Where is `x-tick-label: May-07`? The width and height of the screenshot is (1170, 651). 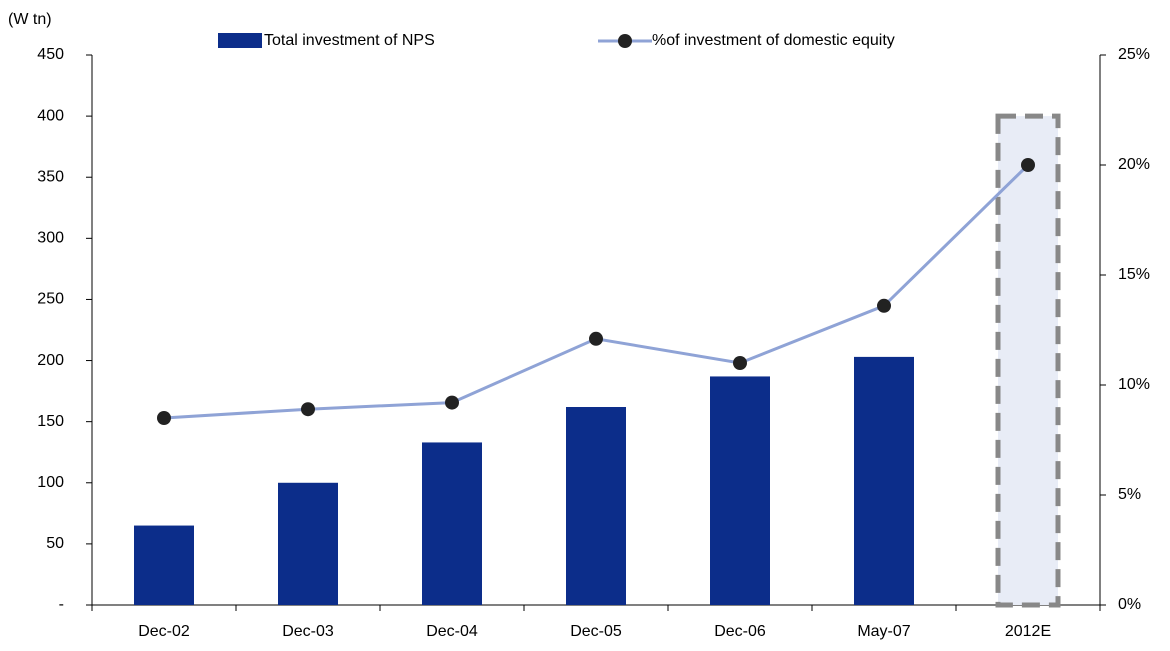 x-tick-label: May-07 is located at coordinates (883, 631).